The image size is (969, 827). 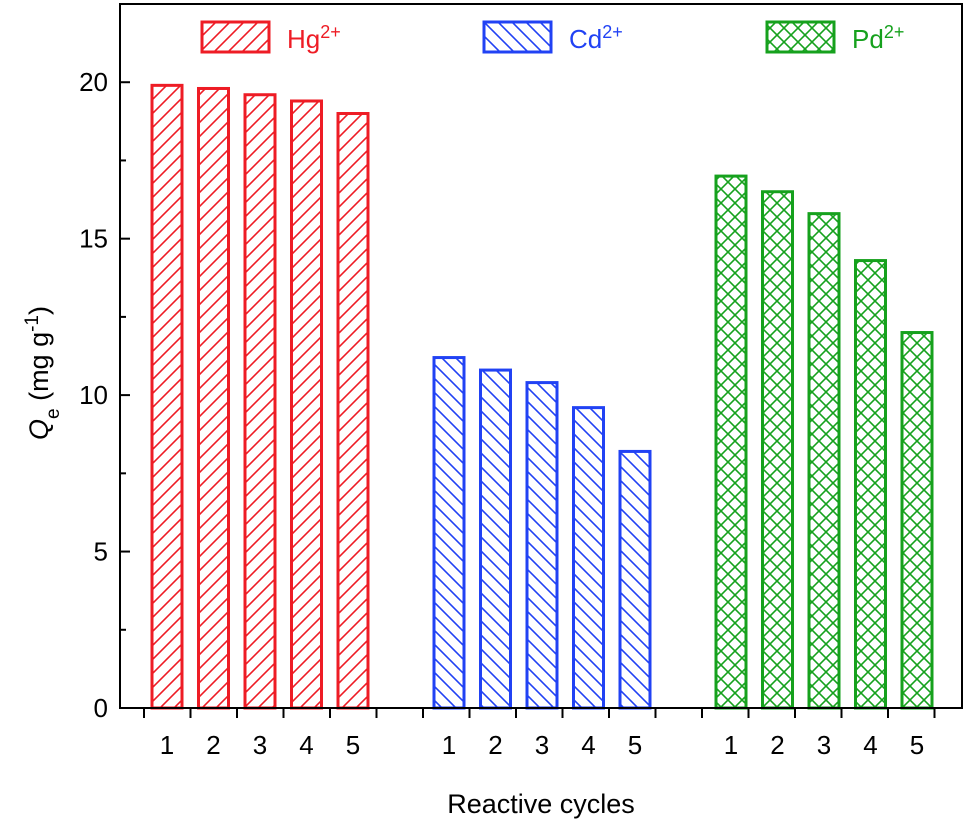 What do you see at coordinates (314, 38) in the screenshot?
I see `legend-label-hg: Hg2+` at bounding box center [314, 38].